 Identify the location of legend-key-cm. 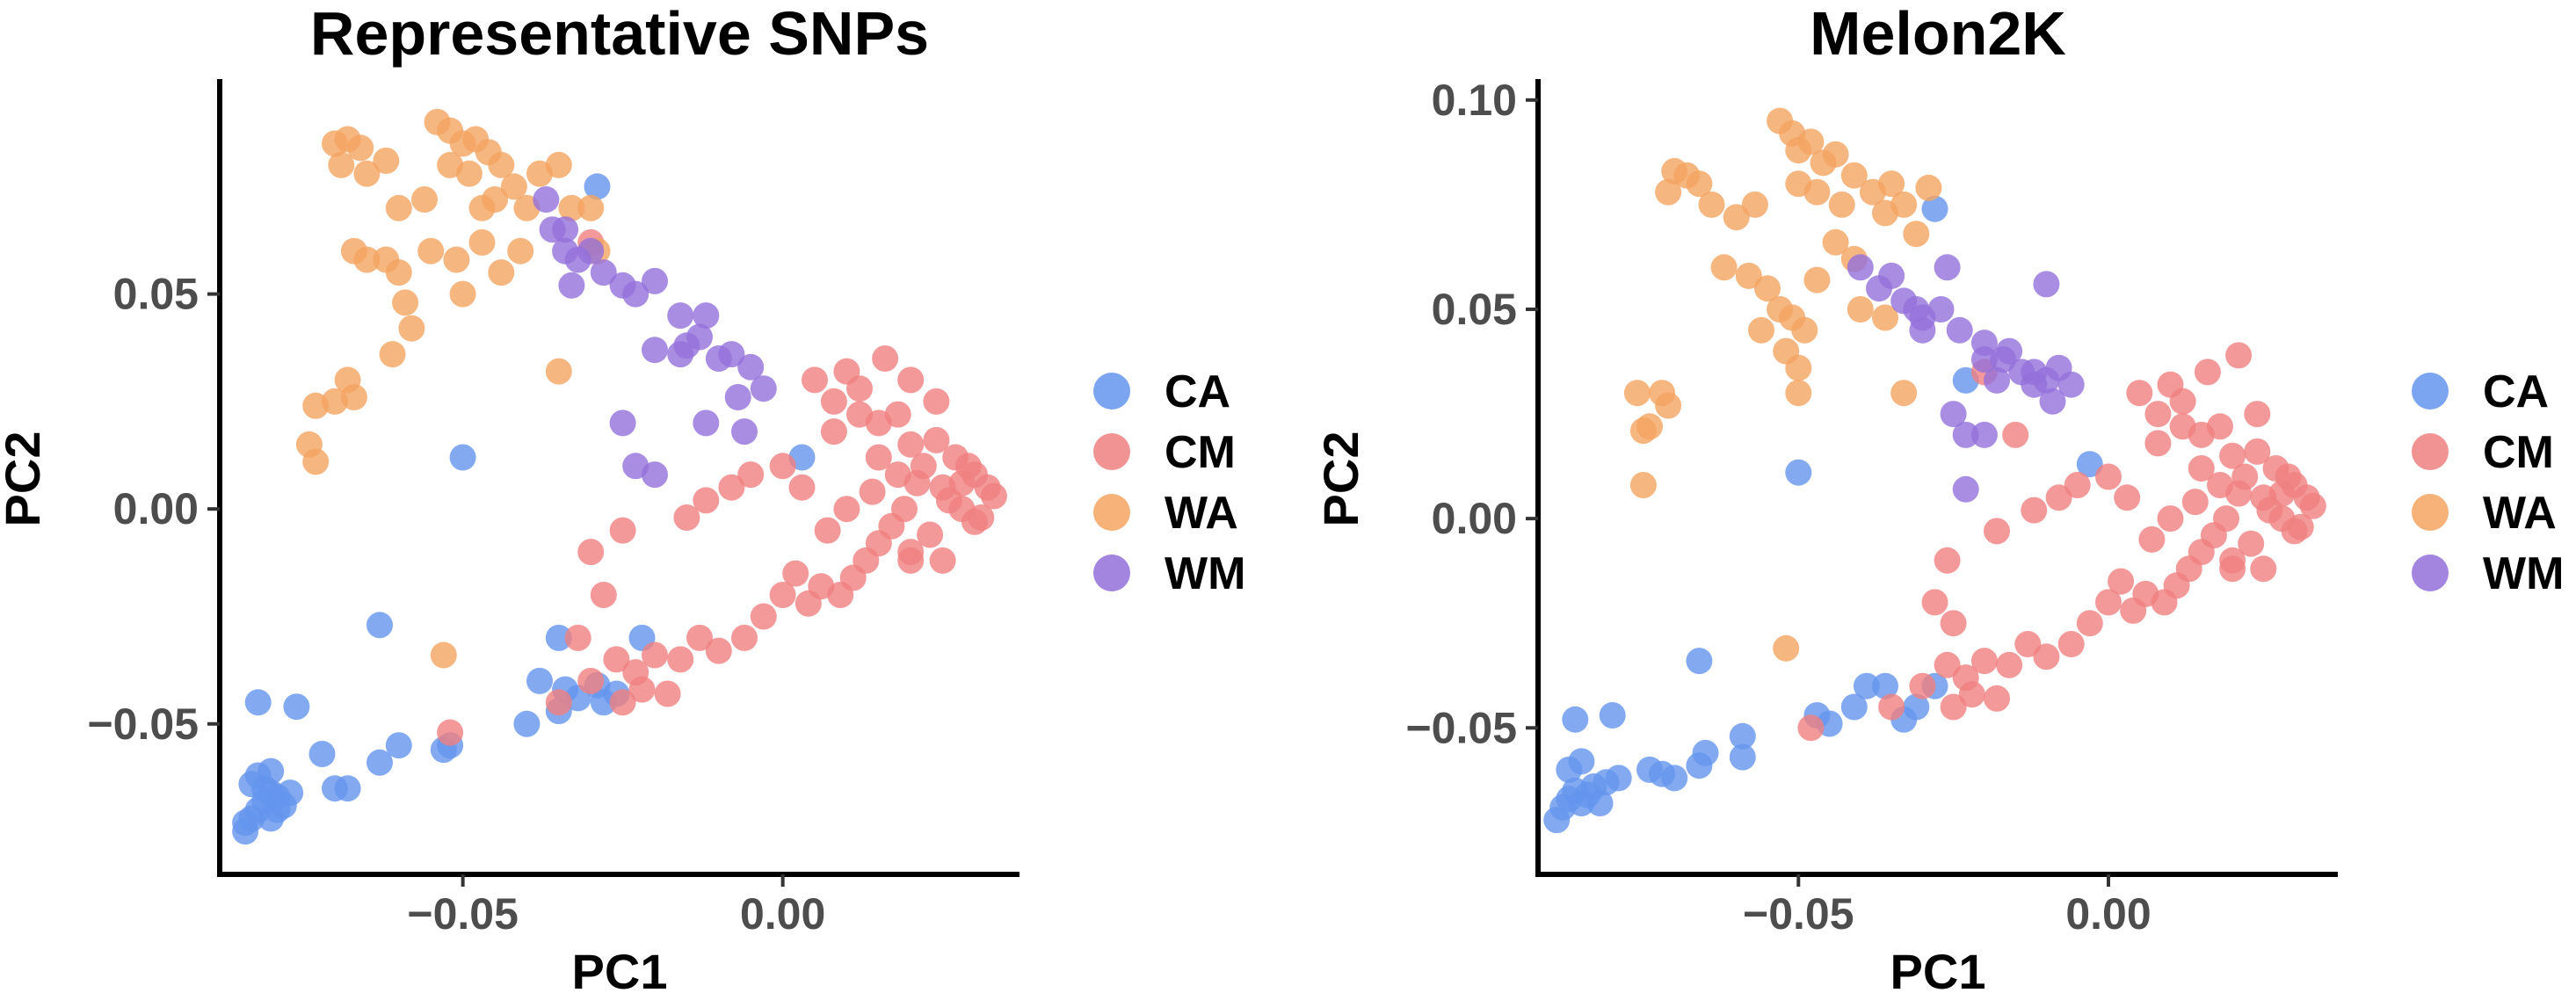
(1111, 451).